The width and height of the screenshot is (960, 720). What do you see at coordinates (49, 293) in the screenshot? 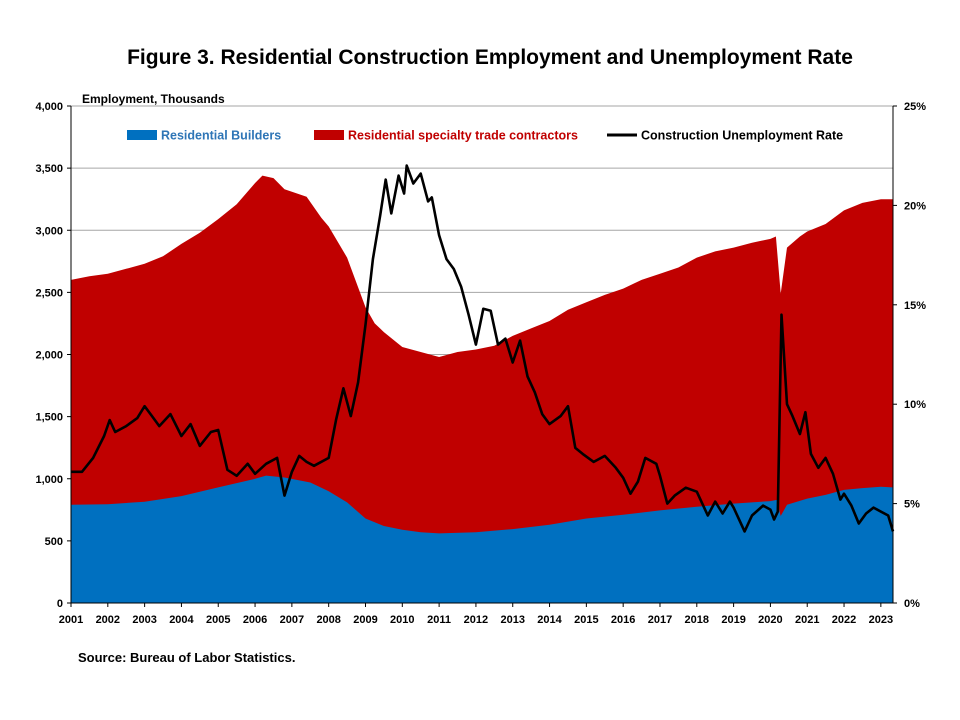
I see `y-tick-label: 2,500` at bounding box center [49, 293].